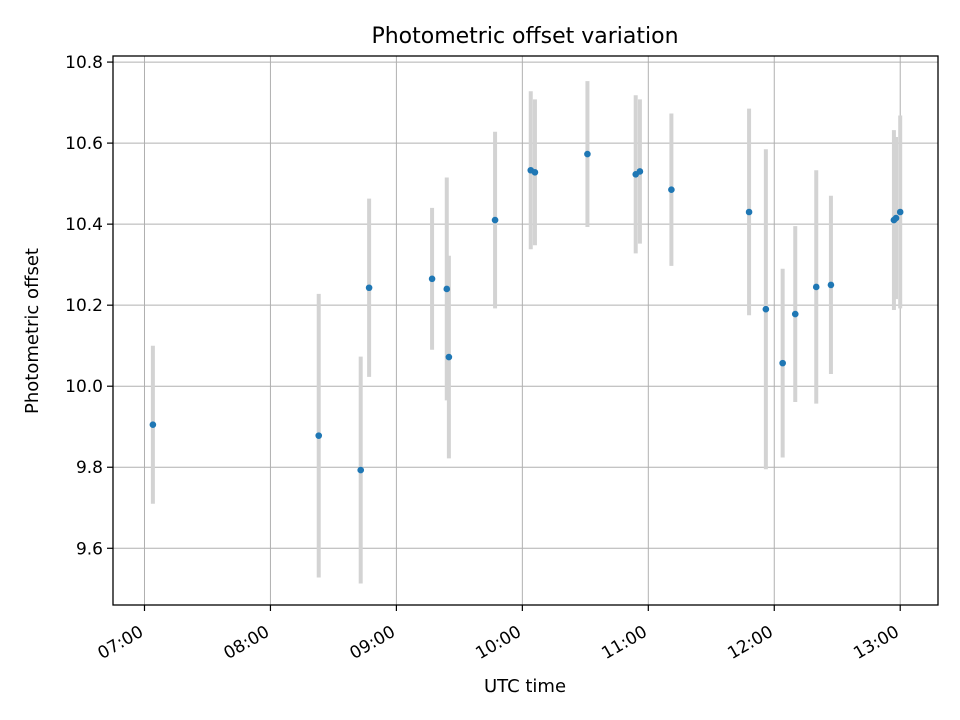 The height and width of the screenshot is (720, 960). Describe the element at coordinates (876, 643) in the screenshot. I see `x-tick-label: 13:00` at that location.